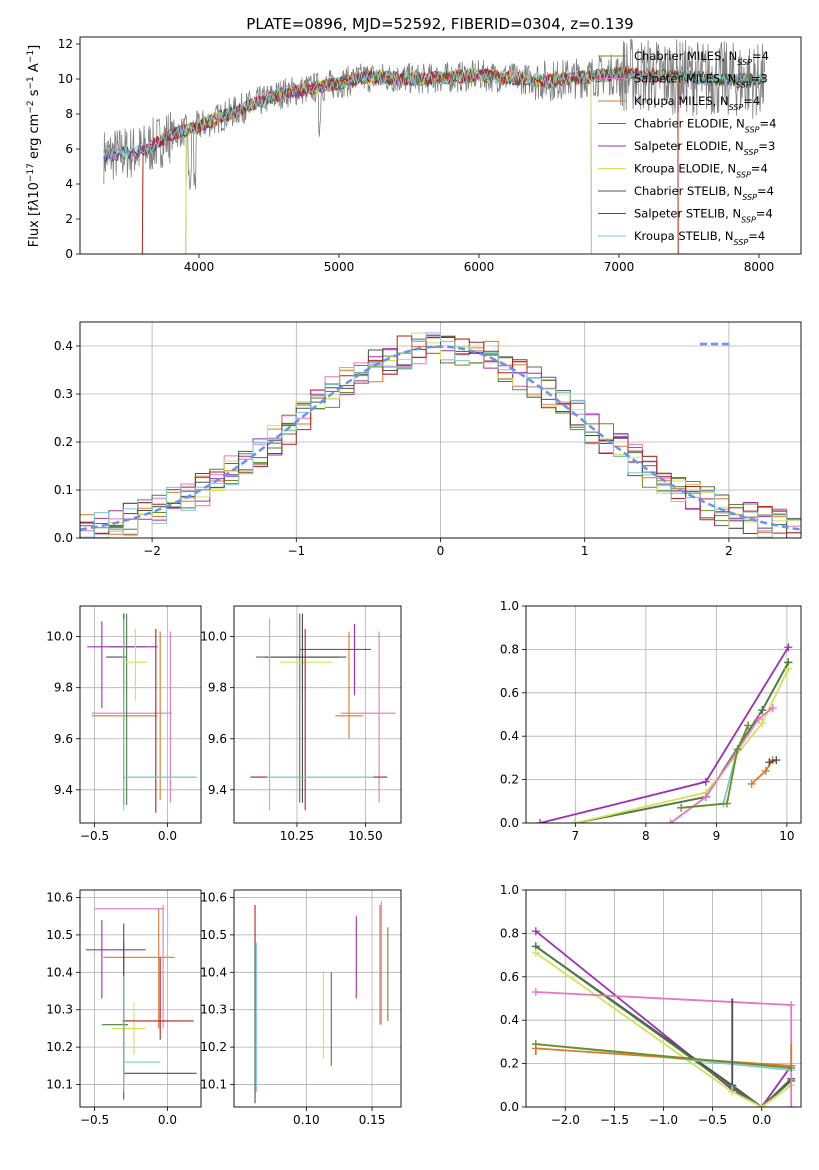 The image size is (819, 1170). What do you see at coordinates (65, 44) in the screenshot?
I see `y-tick-label: 12` at bounding box center [65, 44].